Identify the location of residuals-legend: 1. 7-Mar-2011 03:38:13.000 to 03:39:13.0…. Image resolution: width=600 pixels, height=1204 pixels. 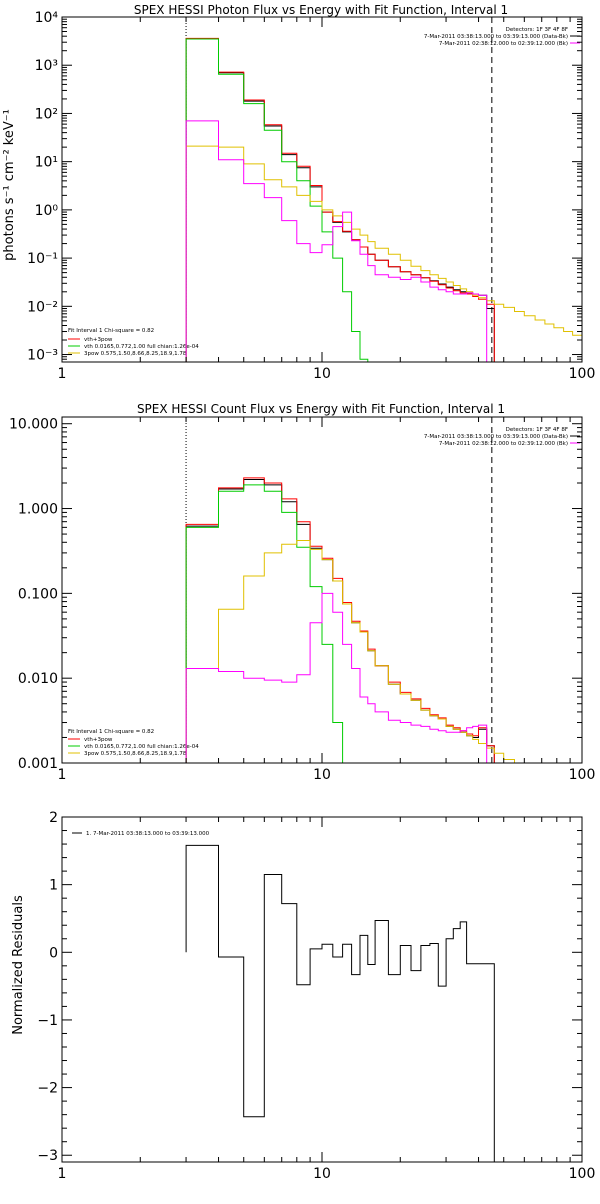
(141, 834).